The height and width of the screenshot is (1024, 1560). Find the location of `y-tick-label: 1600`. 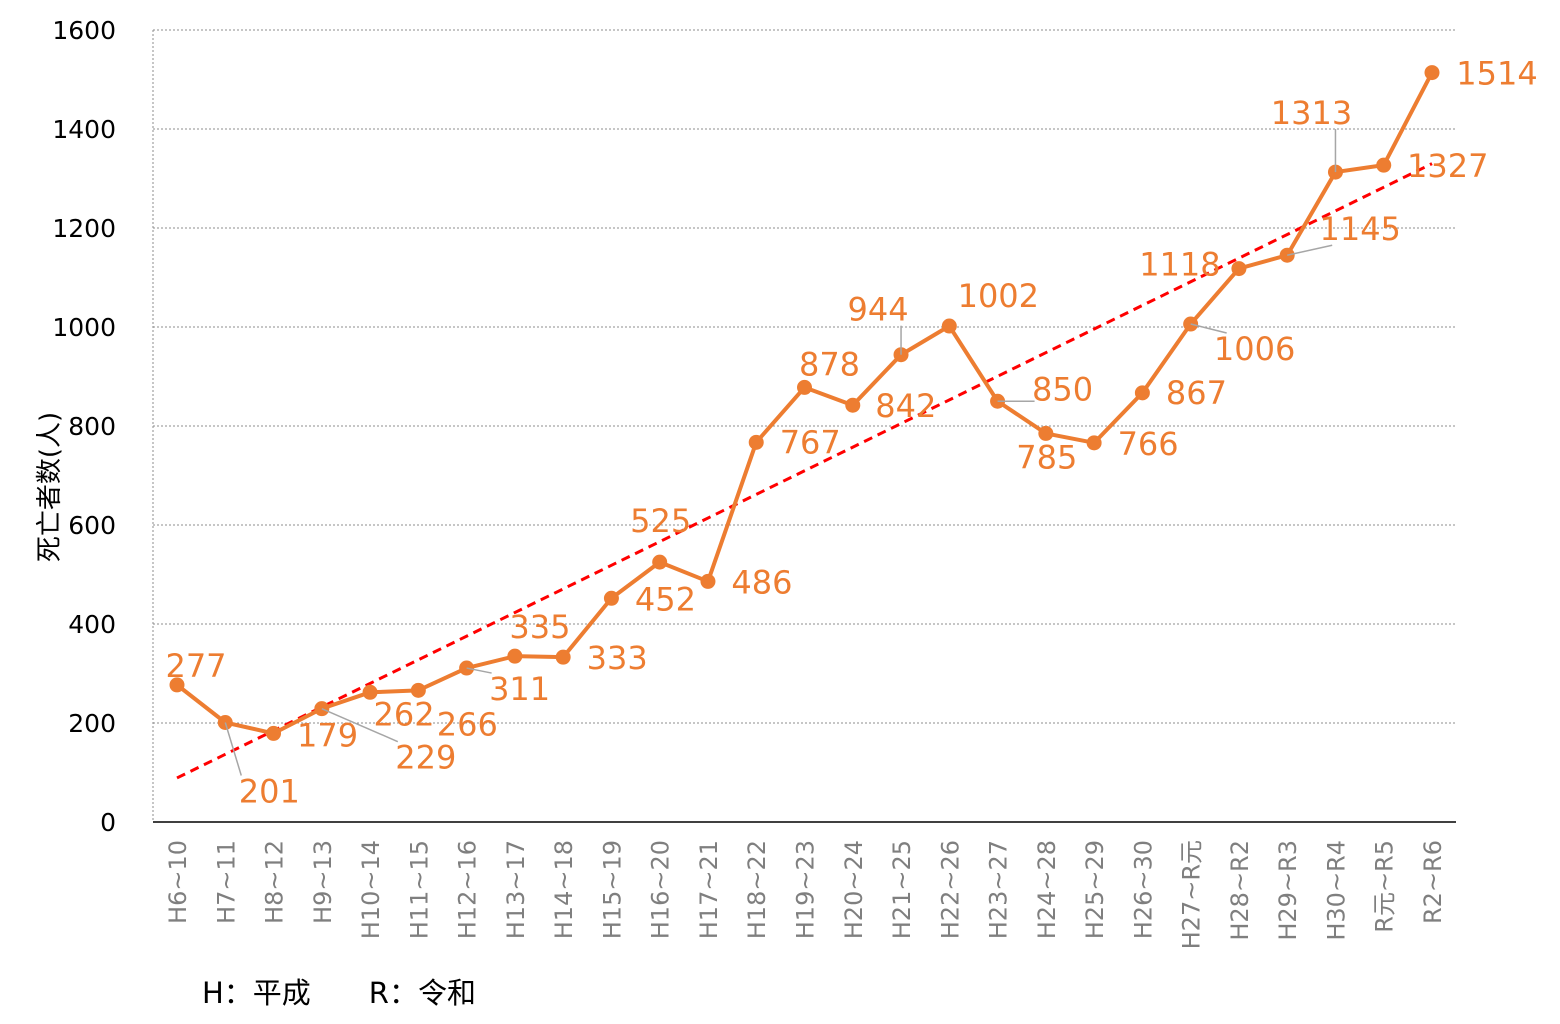

y-tick-label: 1600 is located at coordinates (84, 30).